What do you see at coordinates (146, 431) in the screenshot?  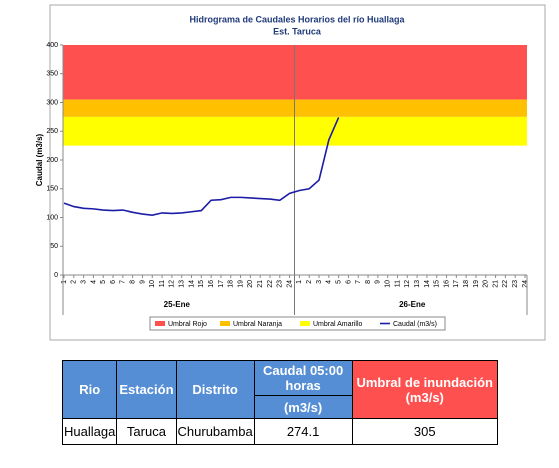 I see `table-cell: Taruca` at bounding box center [146, 431].